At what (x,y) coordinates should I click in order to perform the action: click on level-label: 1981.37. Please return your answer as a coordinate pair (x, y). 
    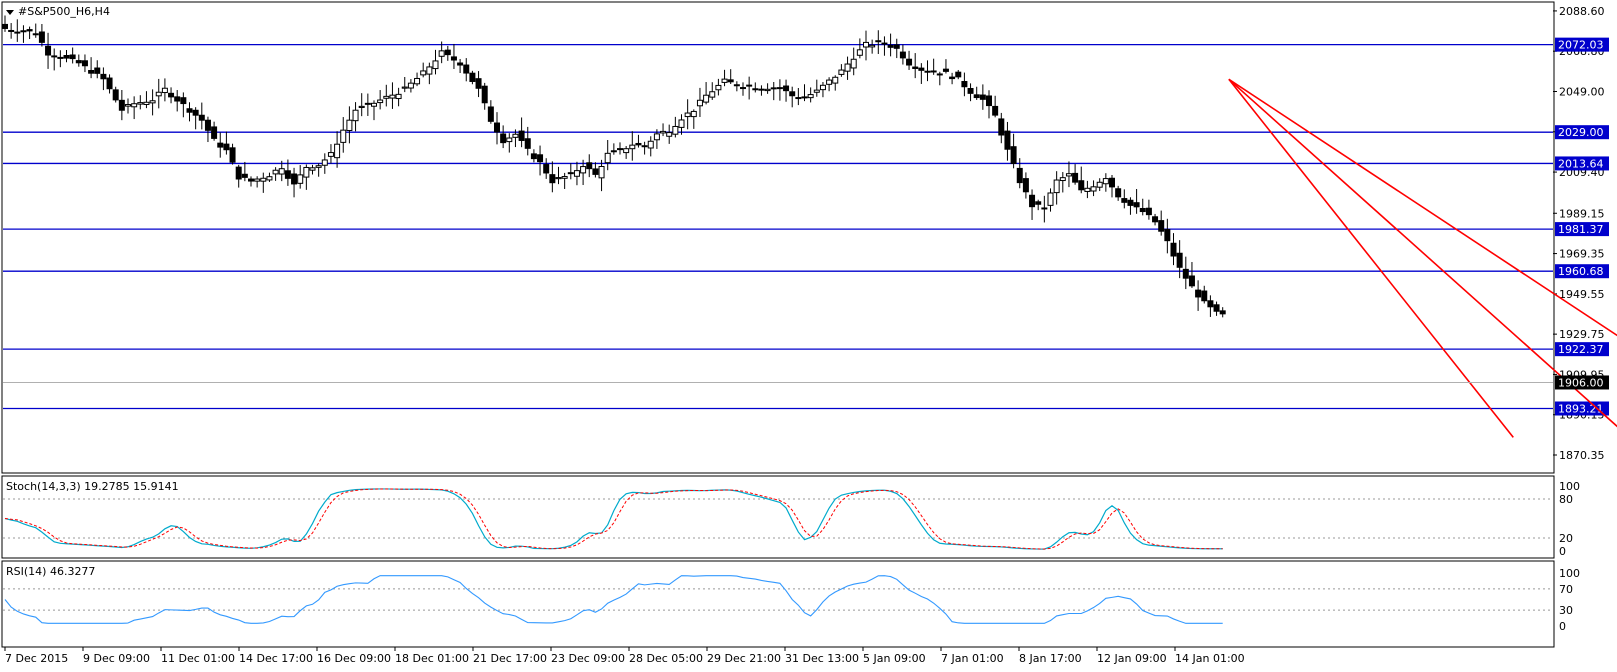
    Looking at the image, I should click on (1581, 229).